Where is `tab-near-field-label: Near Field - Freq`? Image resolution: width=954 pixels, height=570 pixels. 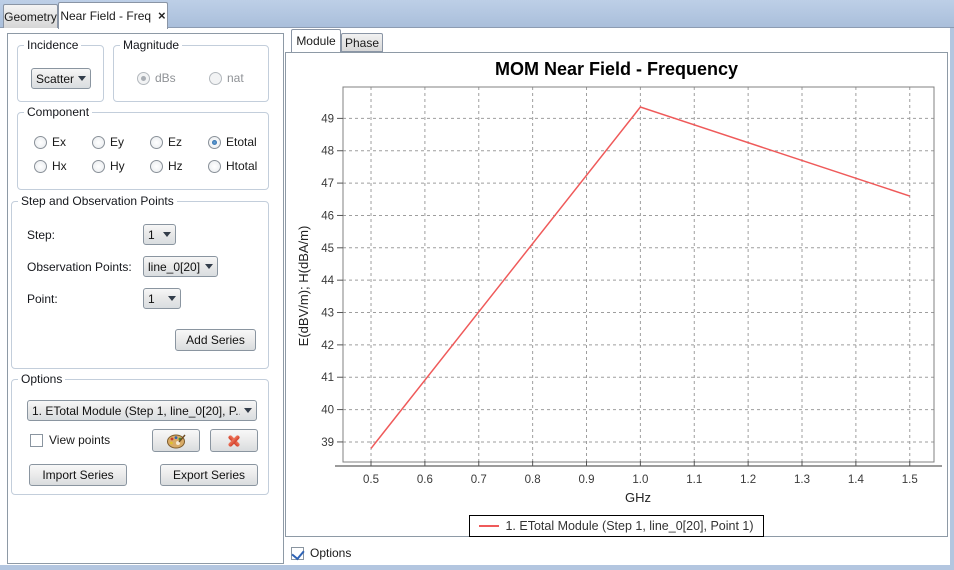
tab-near-field-label: Near Field - Freq is located at coordinates (106, 16).